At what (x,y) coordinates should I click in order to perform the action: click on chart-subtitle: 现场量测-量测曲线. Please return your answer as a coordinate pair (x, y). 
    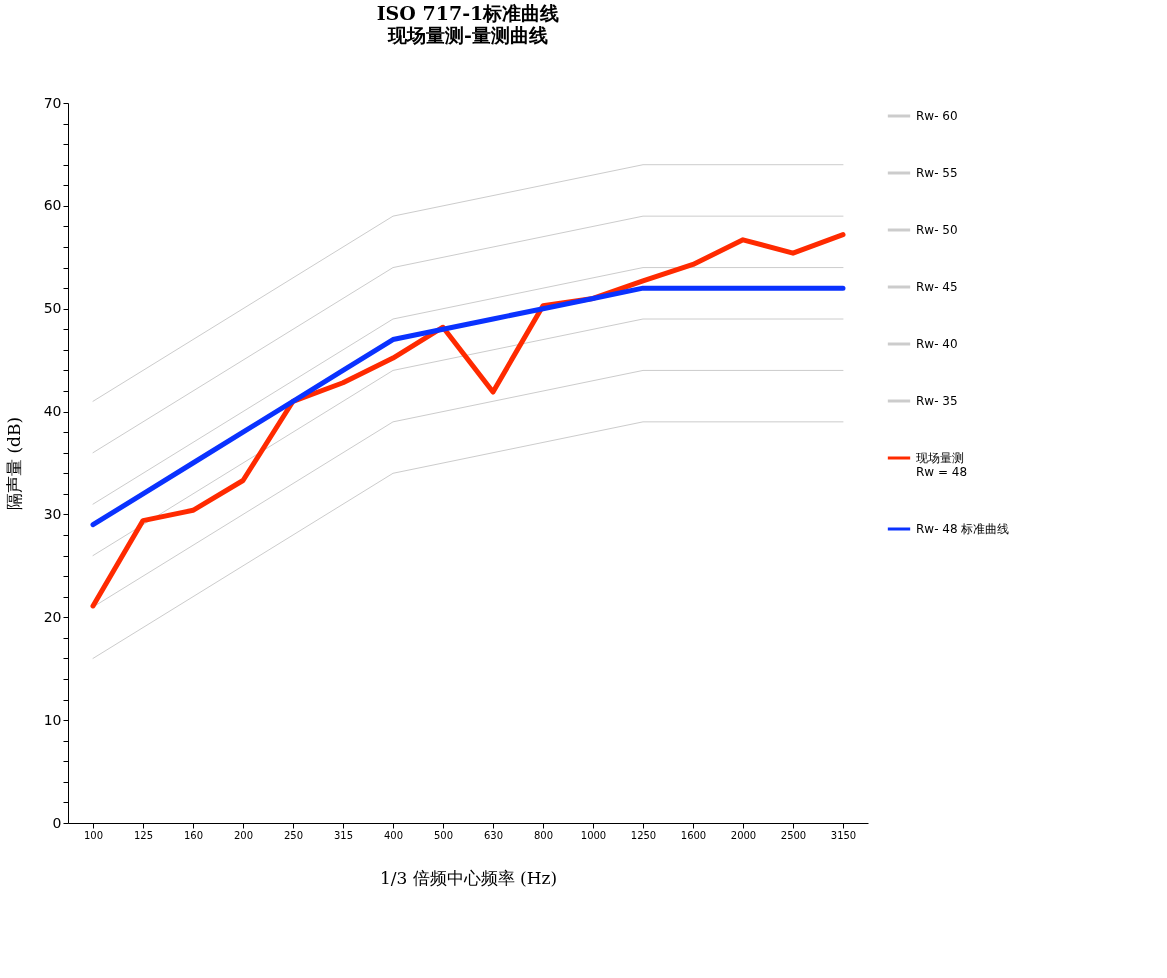
    Looking at the image, I should click on (467, 35).